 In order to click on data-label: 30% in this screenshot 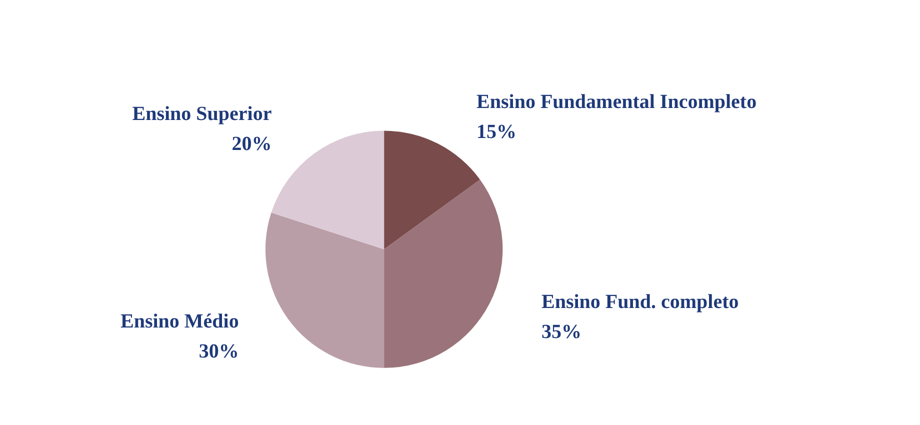, I will do `click(218, 351)`.